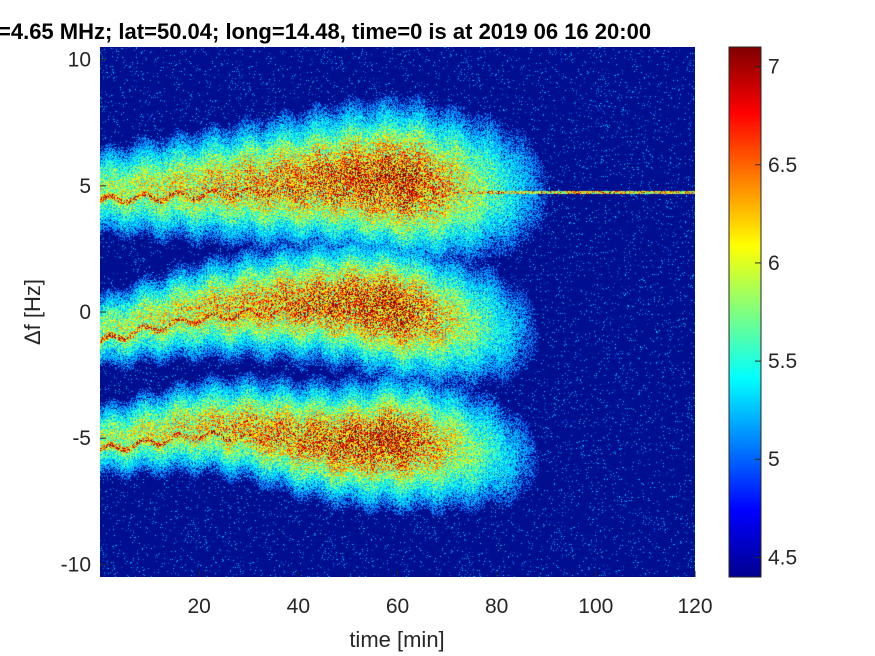 This screenshot has height=656, width=875. What do you see at coordinates (81, 438) in the screenshot?
I see `y-tick-label: -5` at bounding box center [81, 438].